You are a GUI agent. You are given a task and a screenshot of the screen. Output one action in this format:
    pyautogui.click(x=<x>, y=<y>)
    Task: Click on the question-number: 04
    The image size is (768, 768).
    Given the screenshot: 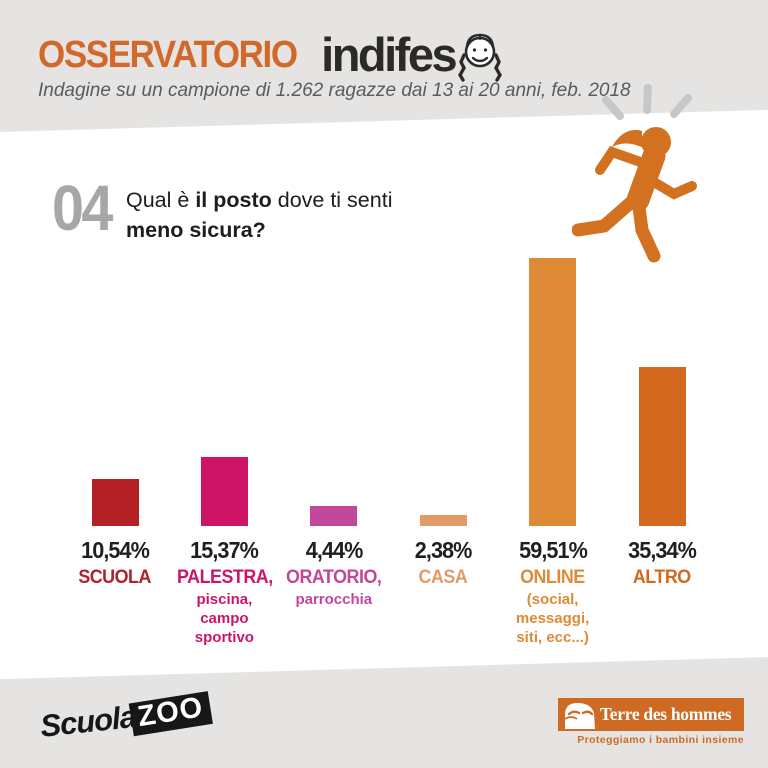 What is the action you would take?
    pyautogui.click(x=82, y=208)
    